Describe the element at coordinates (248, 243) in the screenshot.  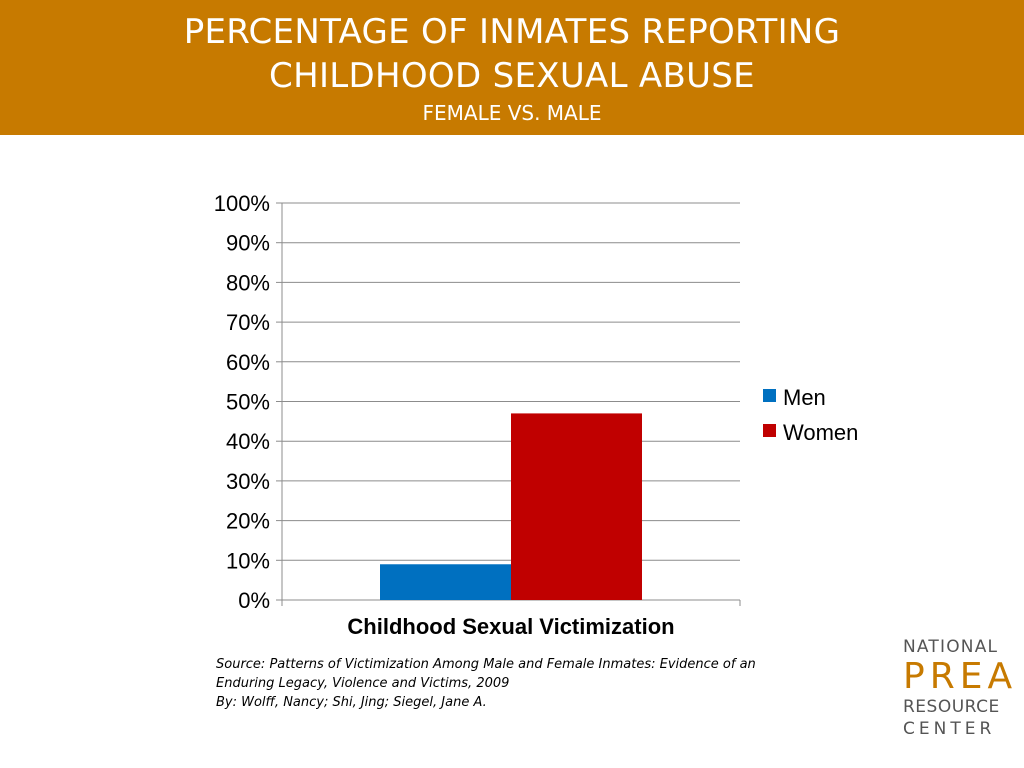
I see `y-tick-label: 90%` at that location.